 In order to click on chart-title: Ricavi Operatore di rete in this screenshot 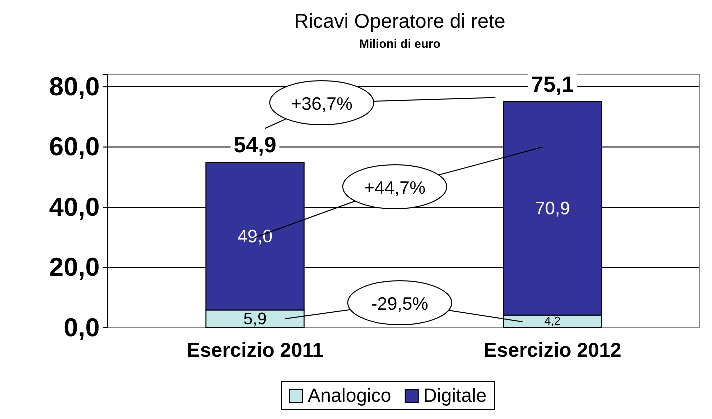, I will do `click(400, 22)`.